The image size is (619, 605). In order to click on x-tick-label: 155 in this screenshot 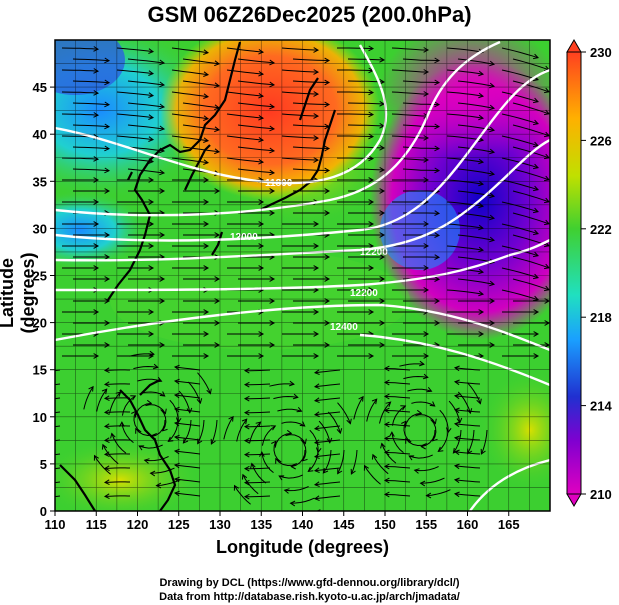, I will do `click(426, 524)`.